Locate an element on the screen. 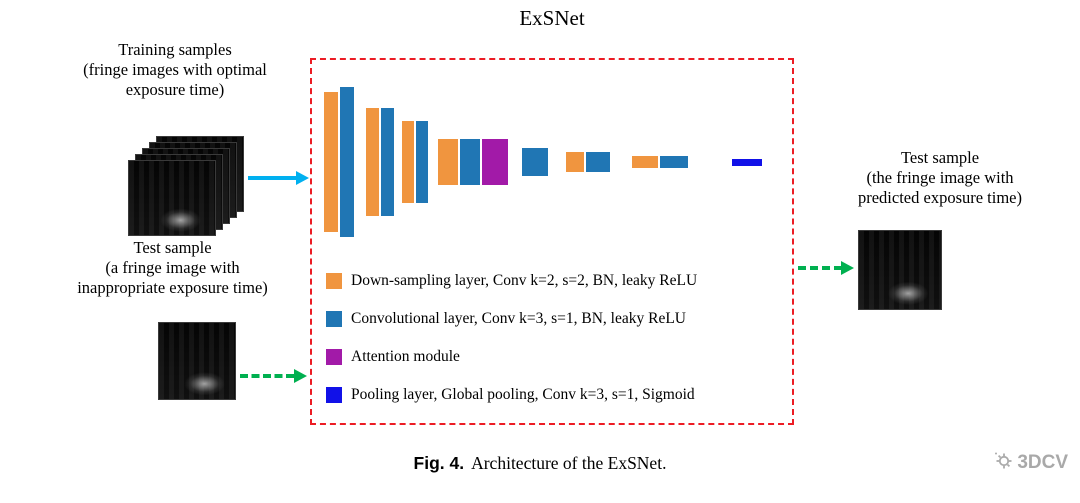  test-input-line-3: inappropriate exposure time) is located at coordinates (172, 287).